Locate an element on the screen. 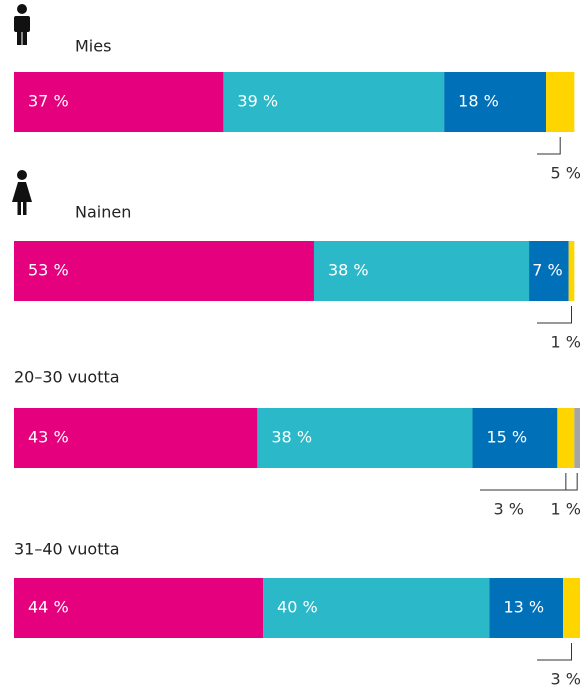 Image resolution: width=585 pixels, height=693 pixels. value-label: 5 % is located at coordinates (566, 173).